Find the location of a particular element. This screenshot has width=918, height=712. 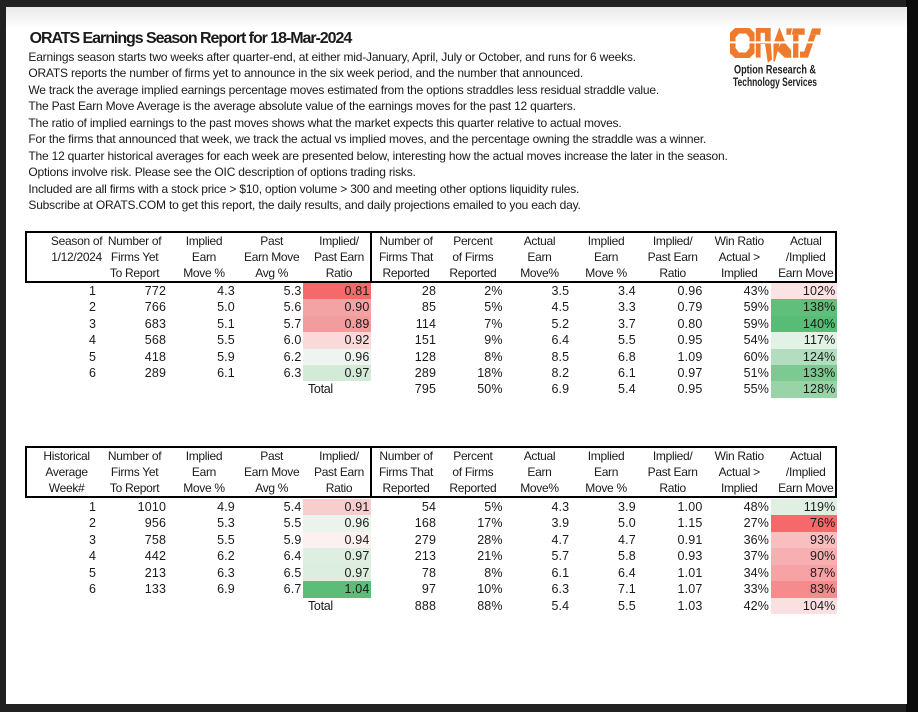

svg-text: Option Research & is located at coordinates (775, 71).